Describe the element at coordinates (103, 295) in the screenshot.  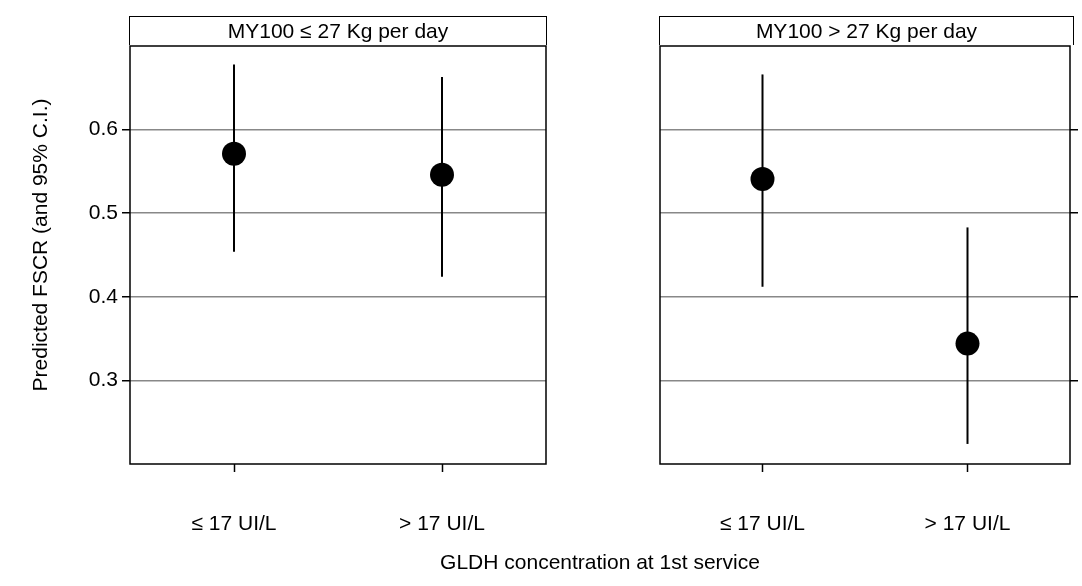
I see `y-tick-label: 0.4` at that location.